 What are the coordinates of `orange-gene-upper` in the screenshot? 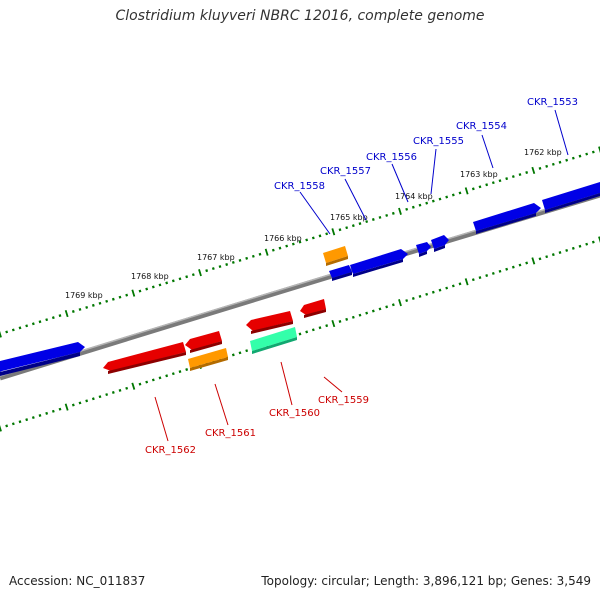 It's located at (335, 254).